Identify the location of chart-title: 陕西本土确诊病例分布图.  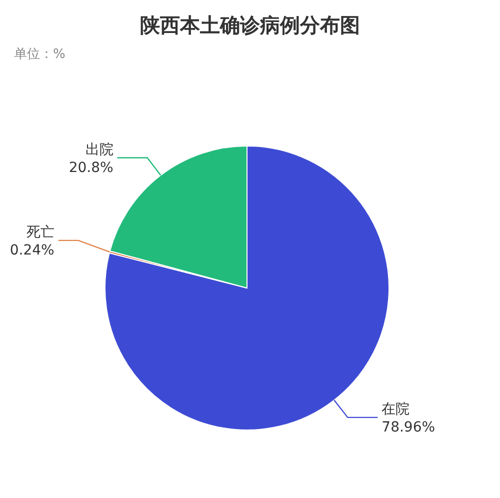
(250, 25).